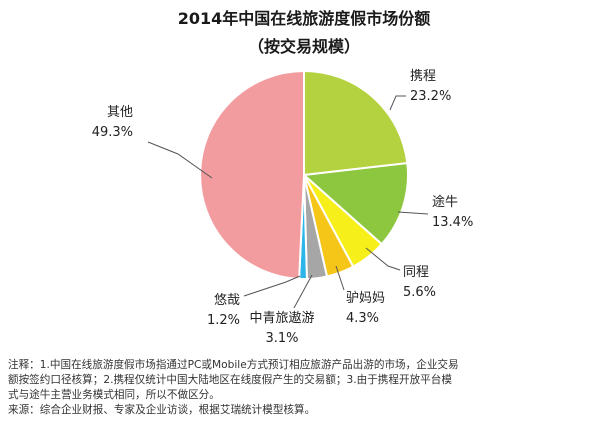 The image size is (609, 439). I want to click on chart-title: 2014年中国在线旅游度假市场份额, so click(304, 18).